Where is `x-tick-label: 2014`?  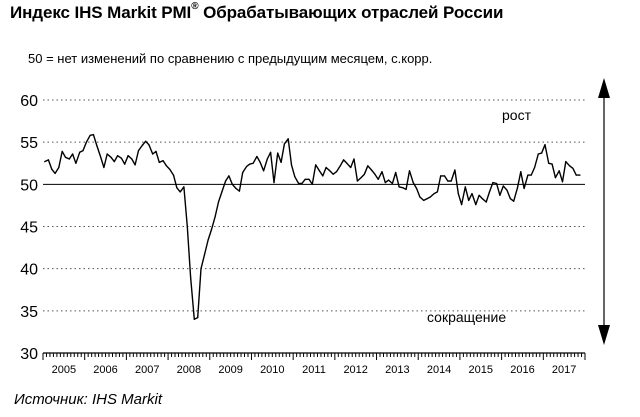
x-tick-label: 2014 is located at coordinates (439, 370).